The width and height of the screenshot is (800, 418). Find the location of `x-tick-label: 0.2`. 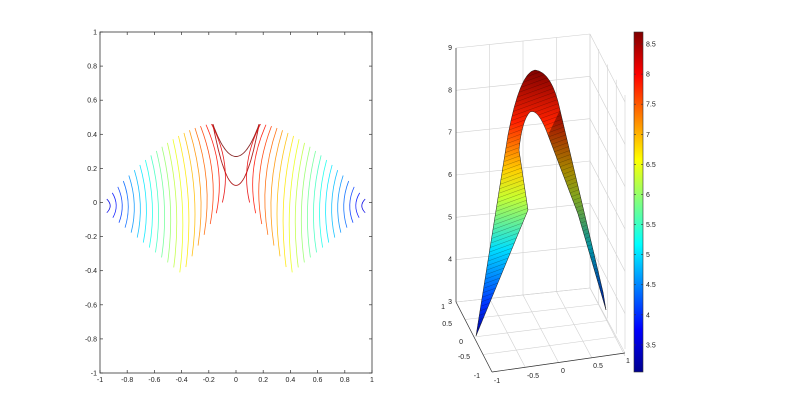

x-tick-label: 0.2 is located at coordinates (263, 380).